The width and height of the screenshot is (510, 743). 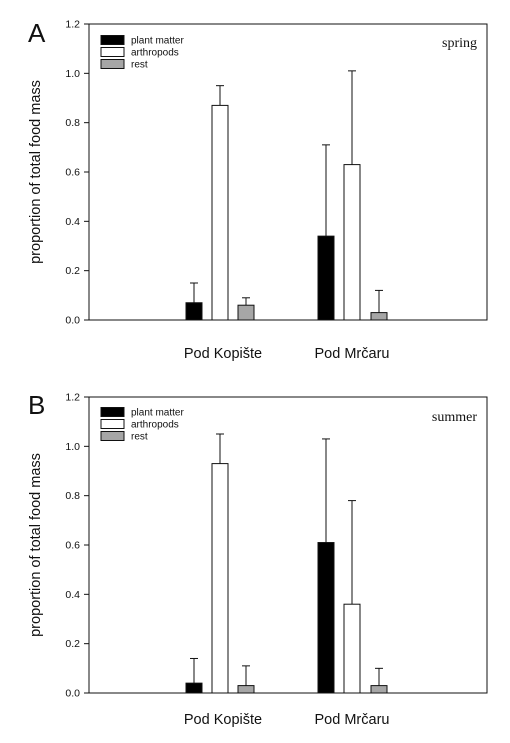 I want to click on panel-letter: B, so click(x=36, y=405).